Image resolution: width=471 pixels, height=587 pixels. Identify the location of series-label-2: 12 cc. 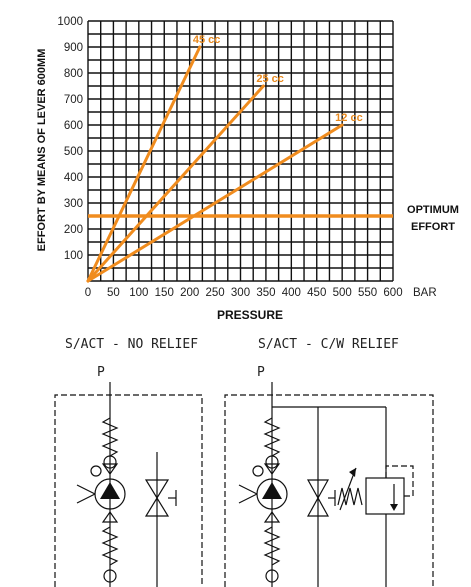
(349, 118).